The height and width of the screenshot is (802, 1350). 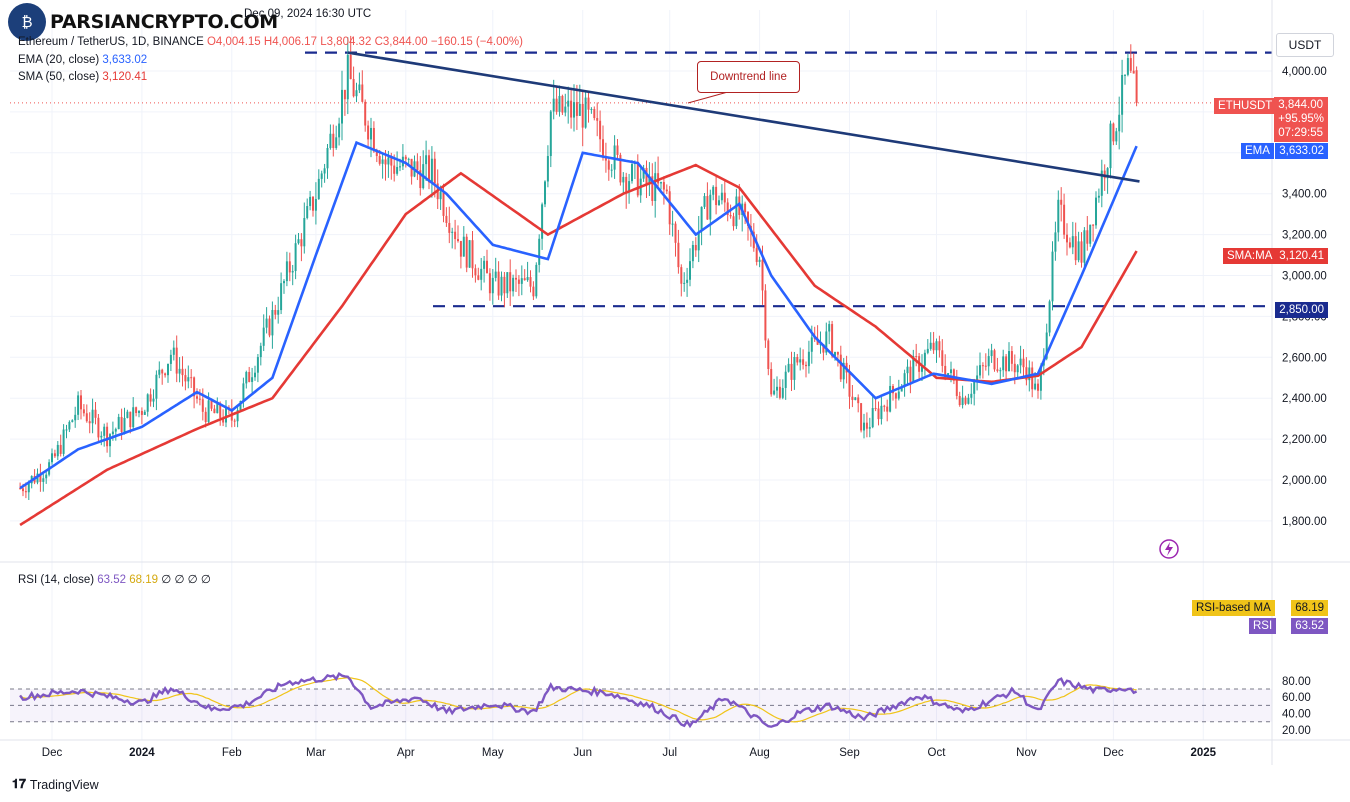 I want to click on lightning-icon, so click(x=1169, y=549).